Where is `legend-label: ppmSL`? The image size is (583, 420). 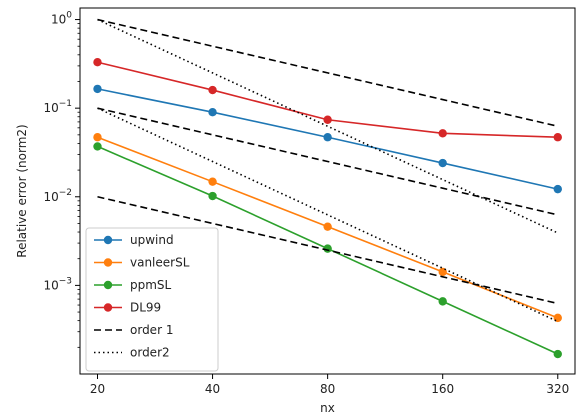 legend-label: ppmSL is located at coordinates (151, 285).